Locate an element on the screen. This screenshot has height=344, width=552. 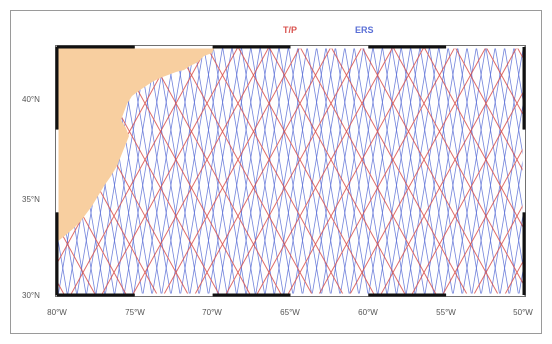
x-tick-label: 55°W is located at coordinates (446, 312).